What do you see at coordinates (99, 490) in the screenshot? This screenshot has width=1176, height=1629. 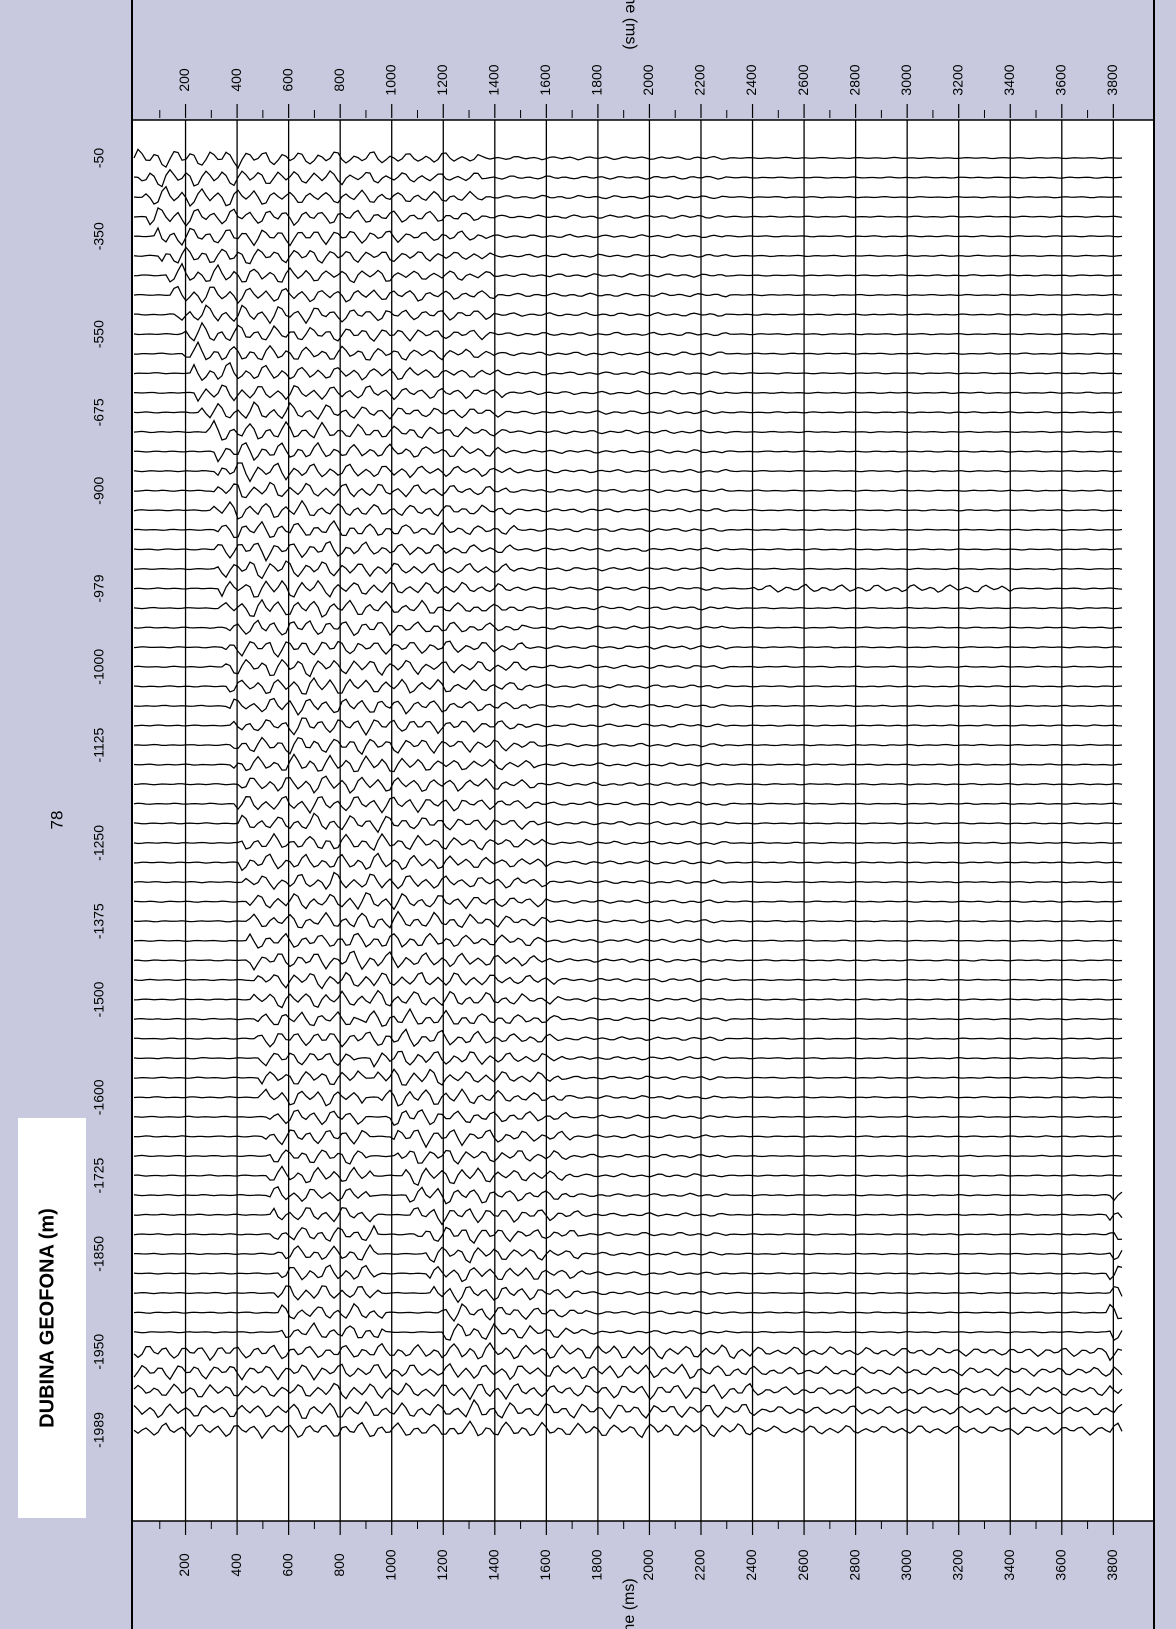 I see `depth-label: -900` at bounding box center [99, 490].